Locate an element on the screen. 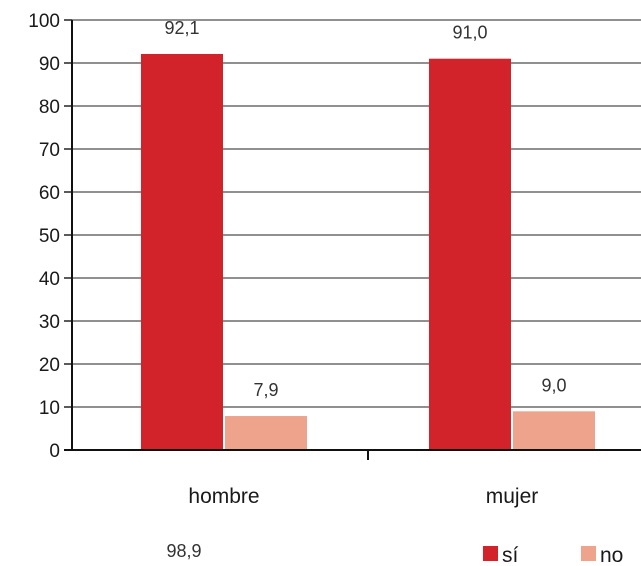  y-tick-label: 30 is located at coordinates (49, 322).